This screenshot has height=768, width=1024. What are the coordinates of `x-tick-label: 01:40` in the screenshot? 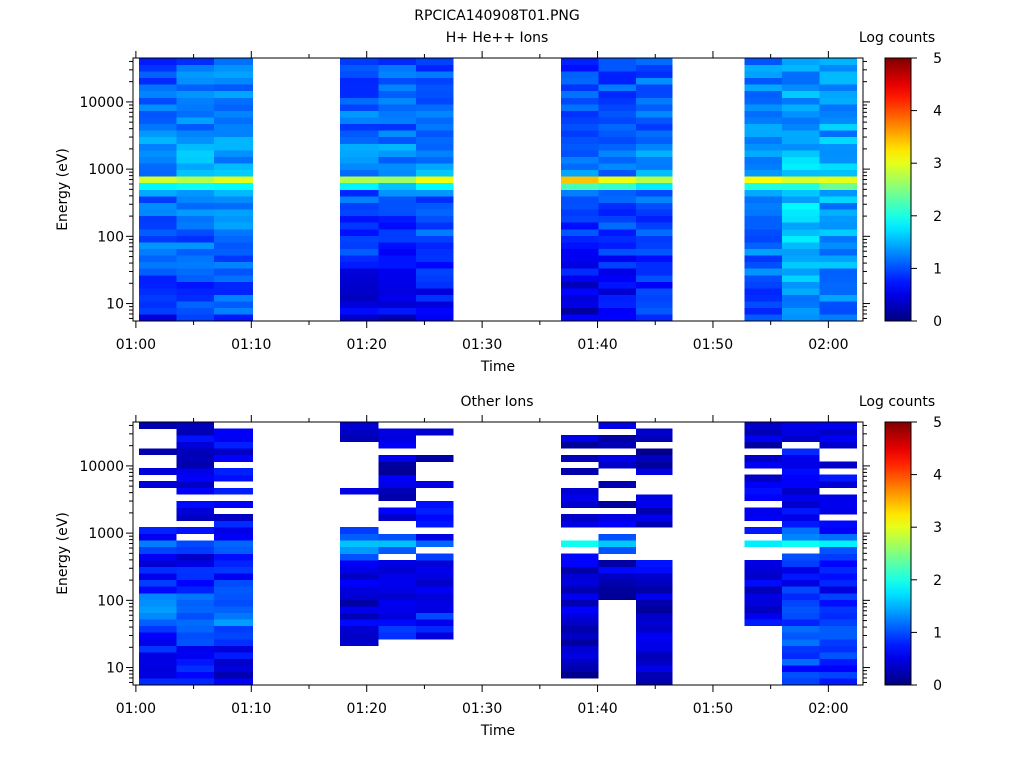 It's located at (597, 345).